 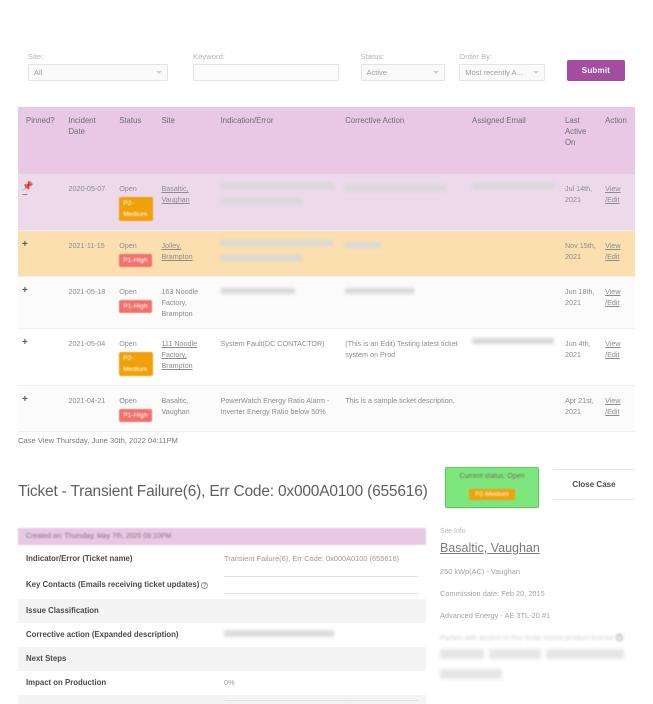 What do you see at coordinates (90, 357) in the screenshot?
I see `cell-incident-date: 2021-05-04` at bounding box center [90, 357].